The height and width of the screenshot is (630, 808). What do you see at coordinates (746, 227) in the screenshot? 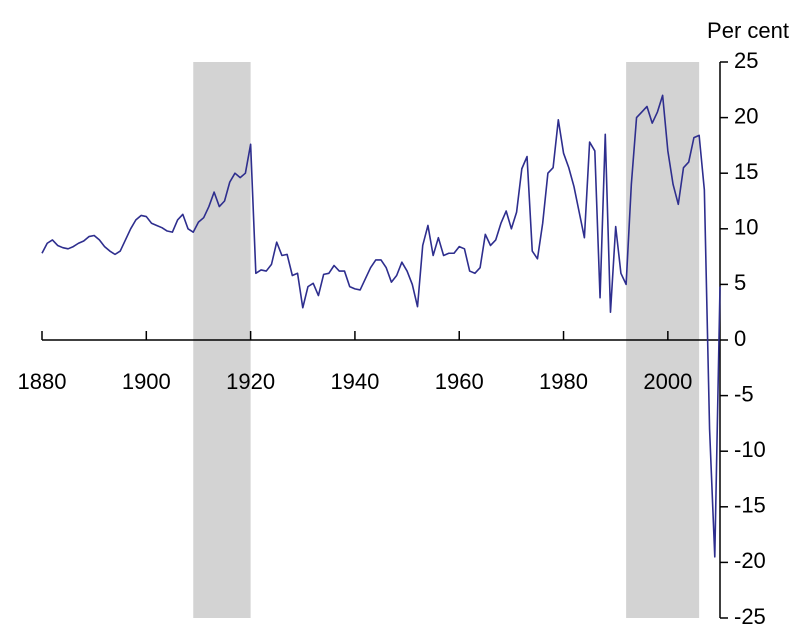
I see `y-tick-label: 10` at bounding box center [746, 227].